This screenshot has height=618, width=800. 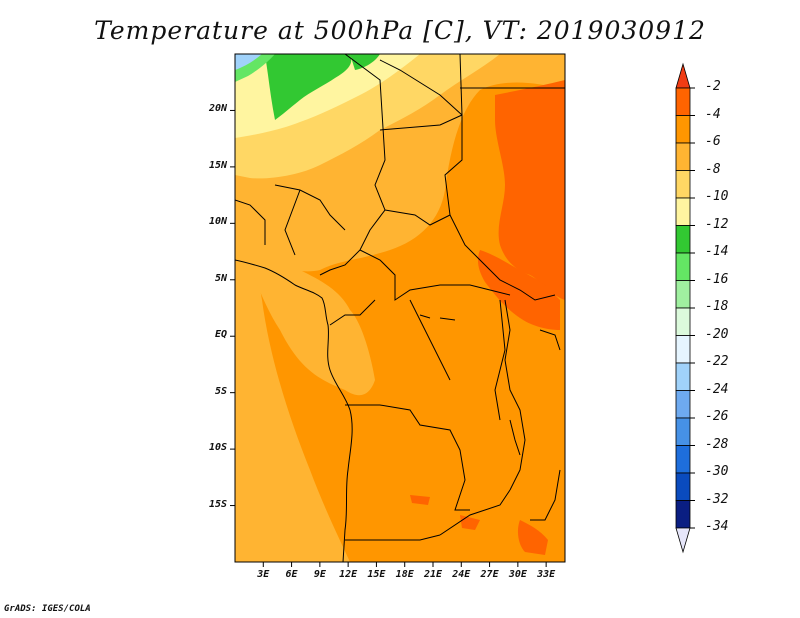 What do you see at coordinates (348, 574) in the screenshot?
I see `x-tick-label: 12E` at bounding box center [348, 574].